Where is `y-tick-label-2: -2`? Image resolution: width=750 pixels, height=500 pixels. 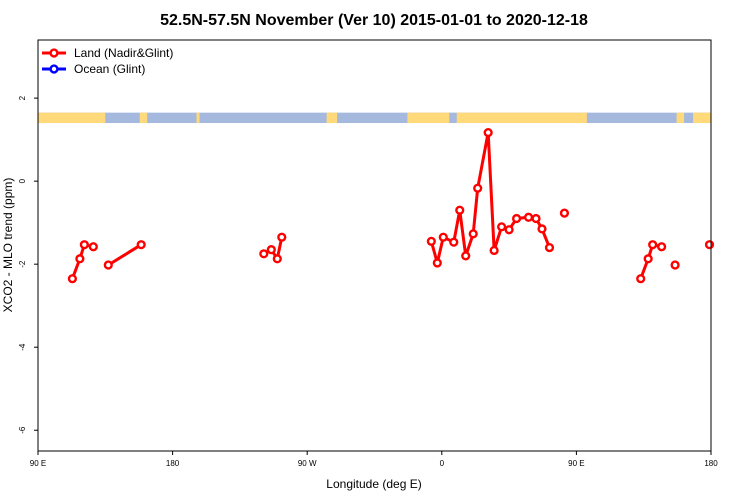 y-tick-label-2: -2 is located at coordinates (22, 264).